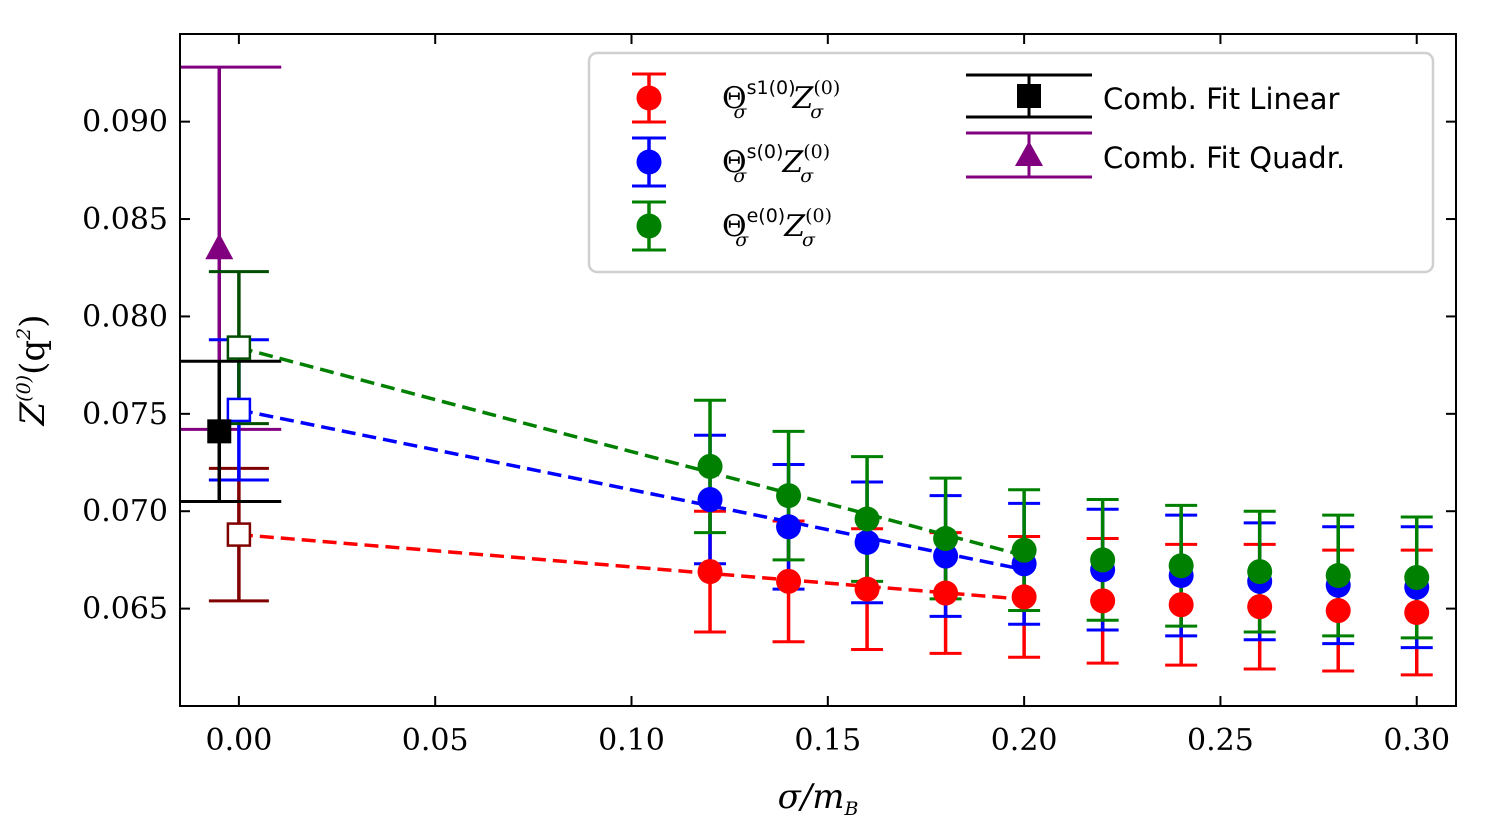  Describe the element at coordinates (219, 246) in the screenshot. I see `comb-fit-quadr-marker` at that location.